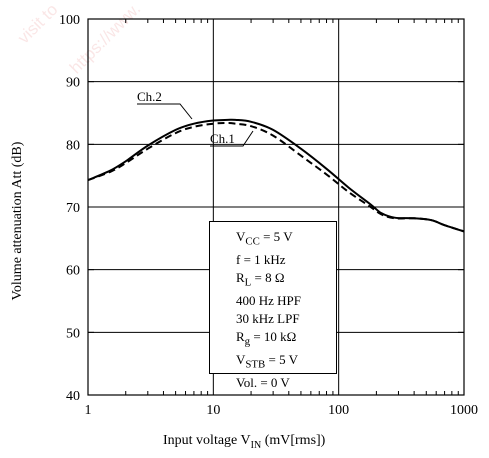  What do you see at coordinates (73, 145) in the screenshot?
I see `y-tick-label: 80` at bounding box center [73, 145].